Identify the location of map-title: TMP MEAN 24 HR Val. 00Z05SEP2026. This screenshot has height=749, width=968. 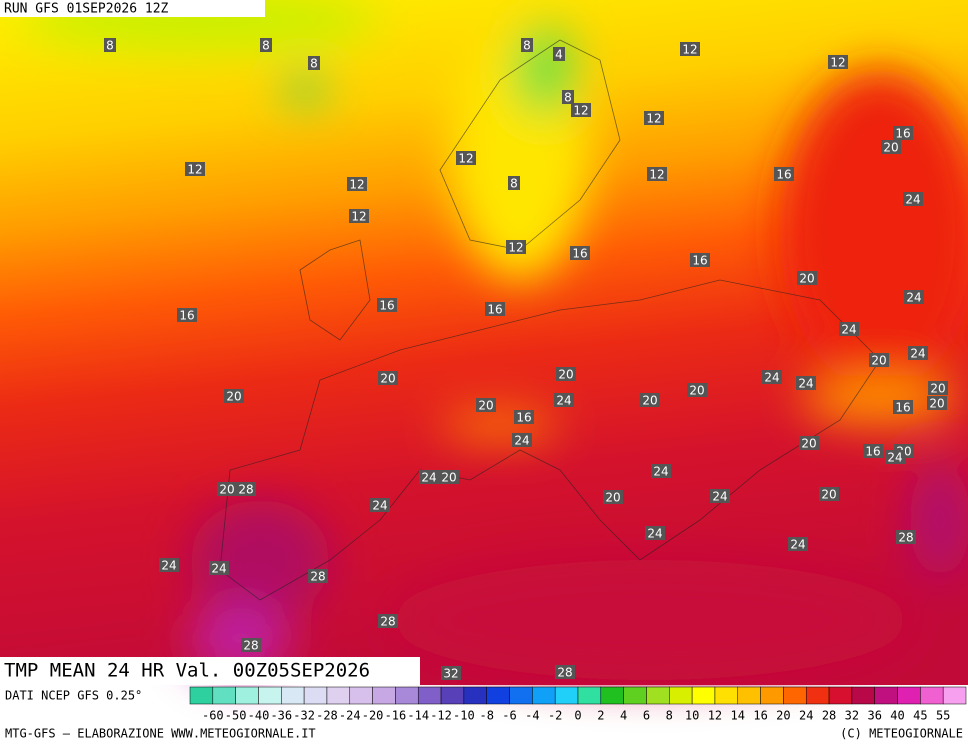
(187, 671).